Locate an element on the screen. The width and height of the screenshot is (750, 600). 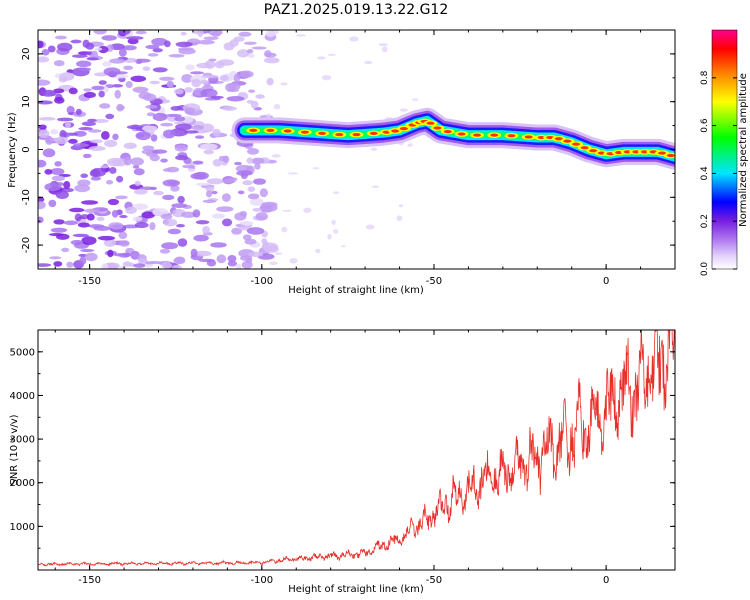
colorbar-tick-label: 0.0 is located at coordinates (705, 269).